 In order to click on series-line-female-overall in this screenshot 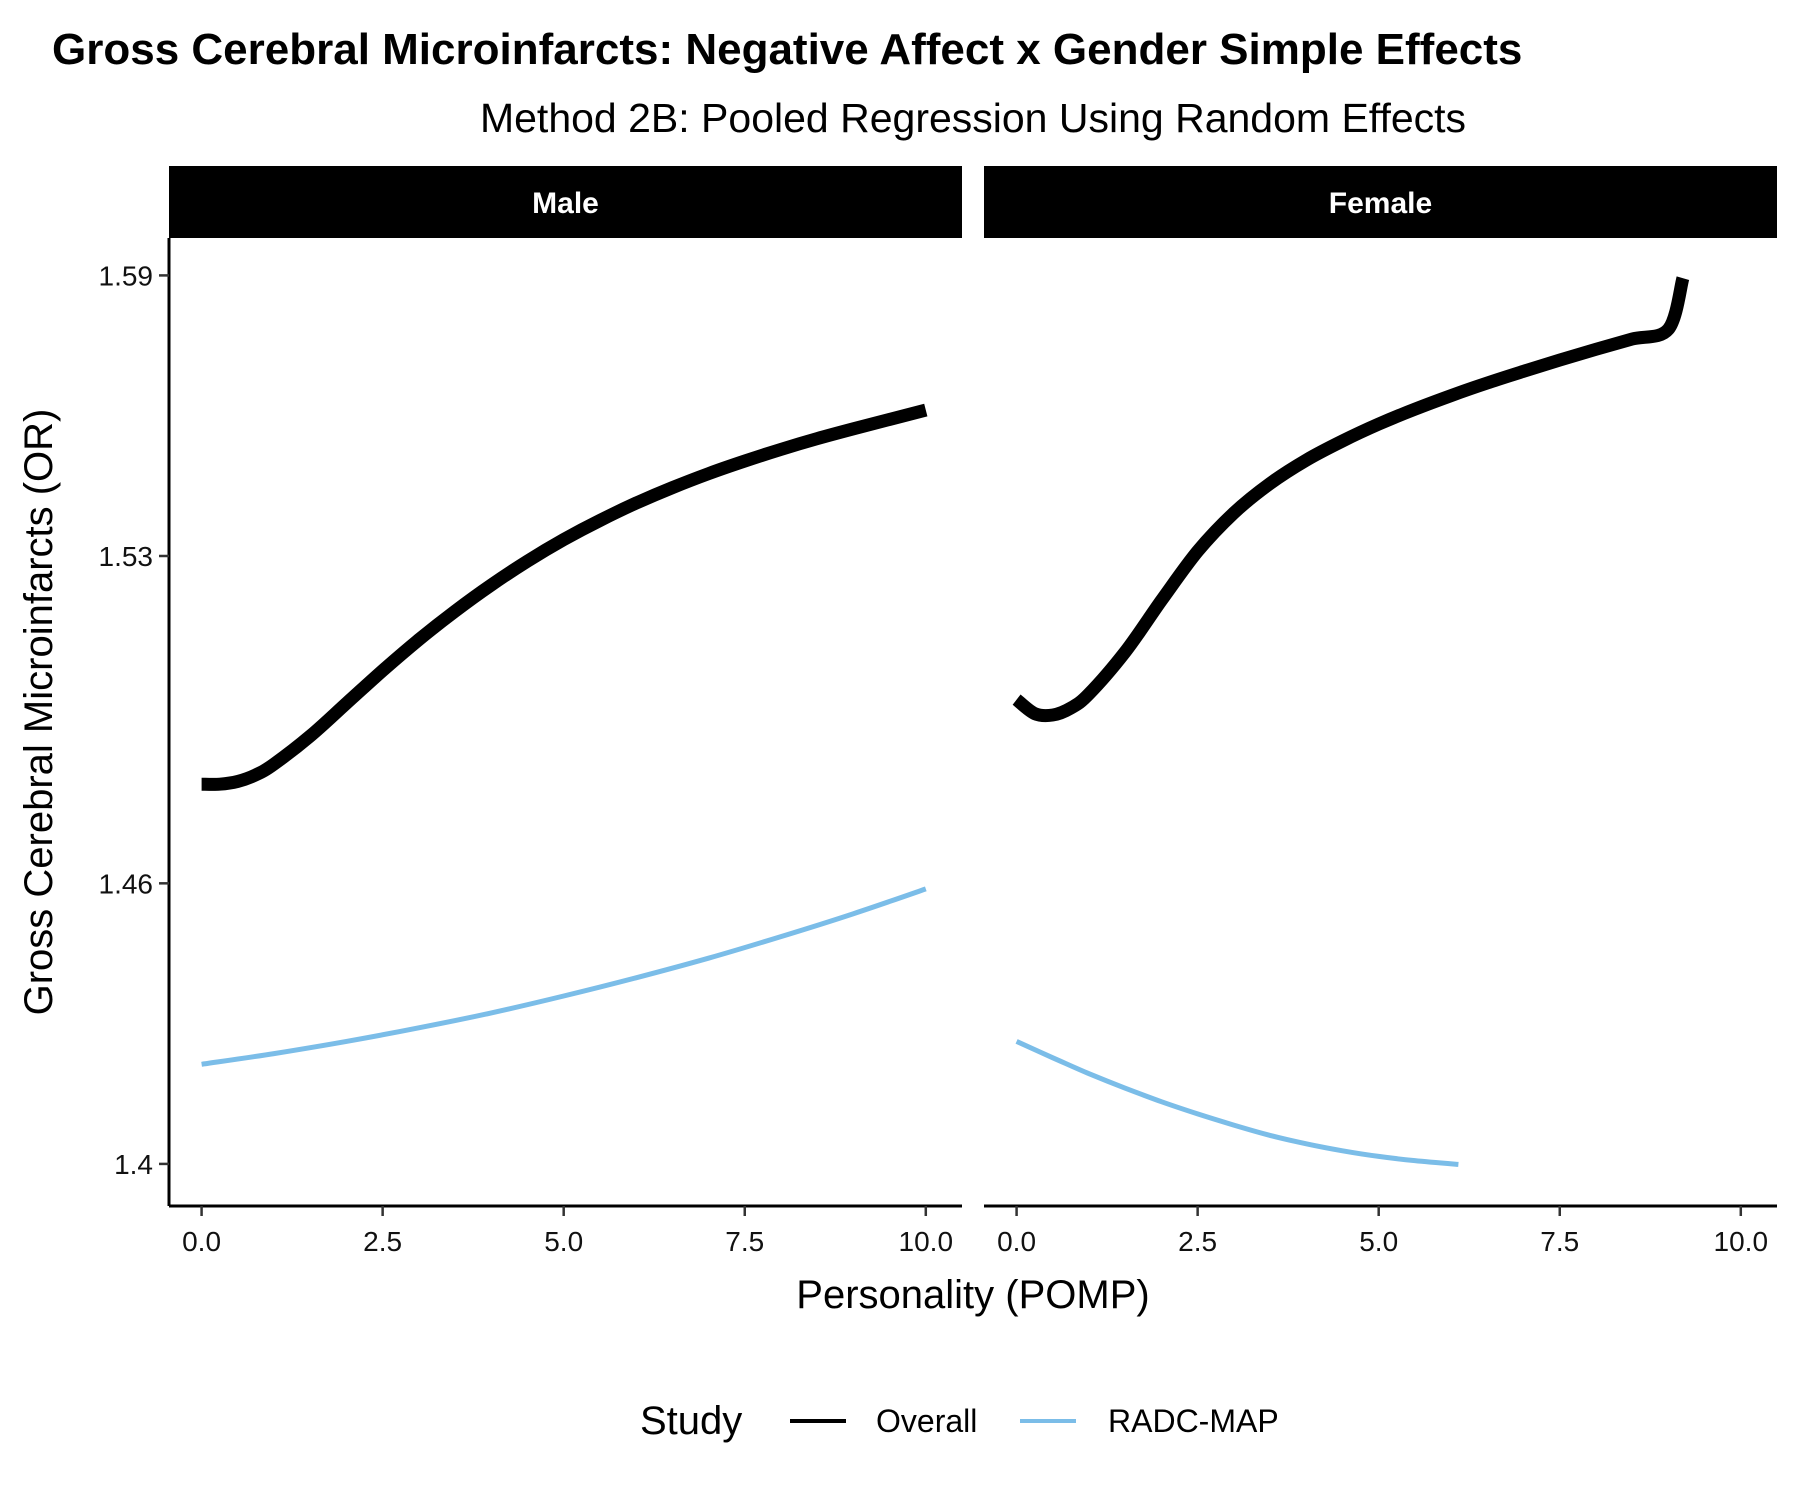, I will do `click(1351, 499)`.